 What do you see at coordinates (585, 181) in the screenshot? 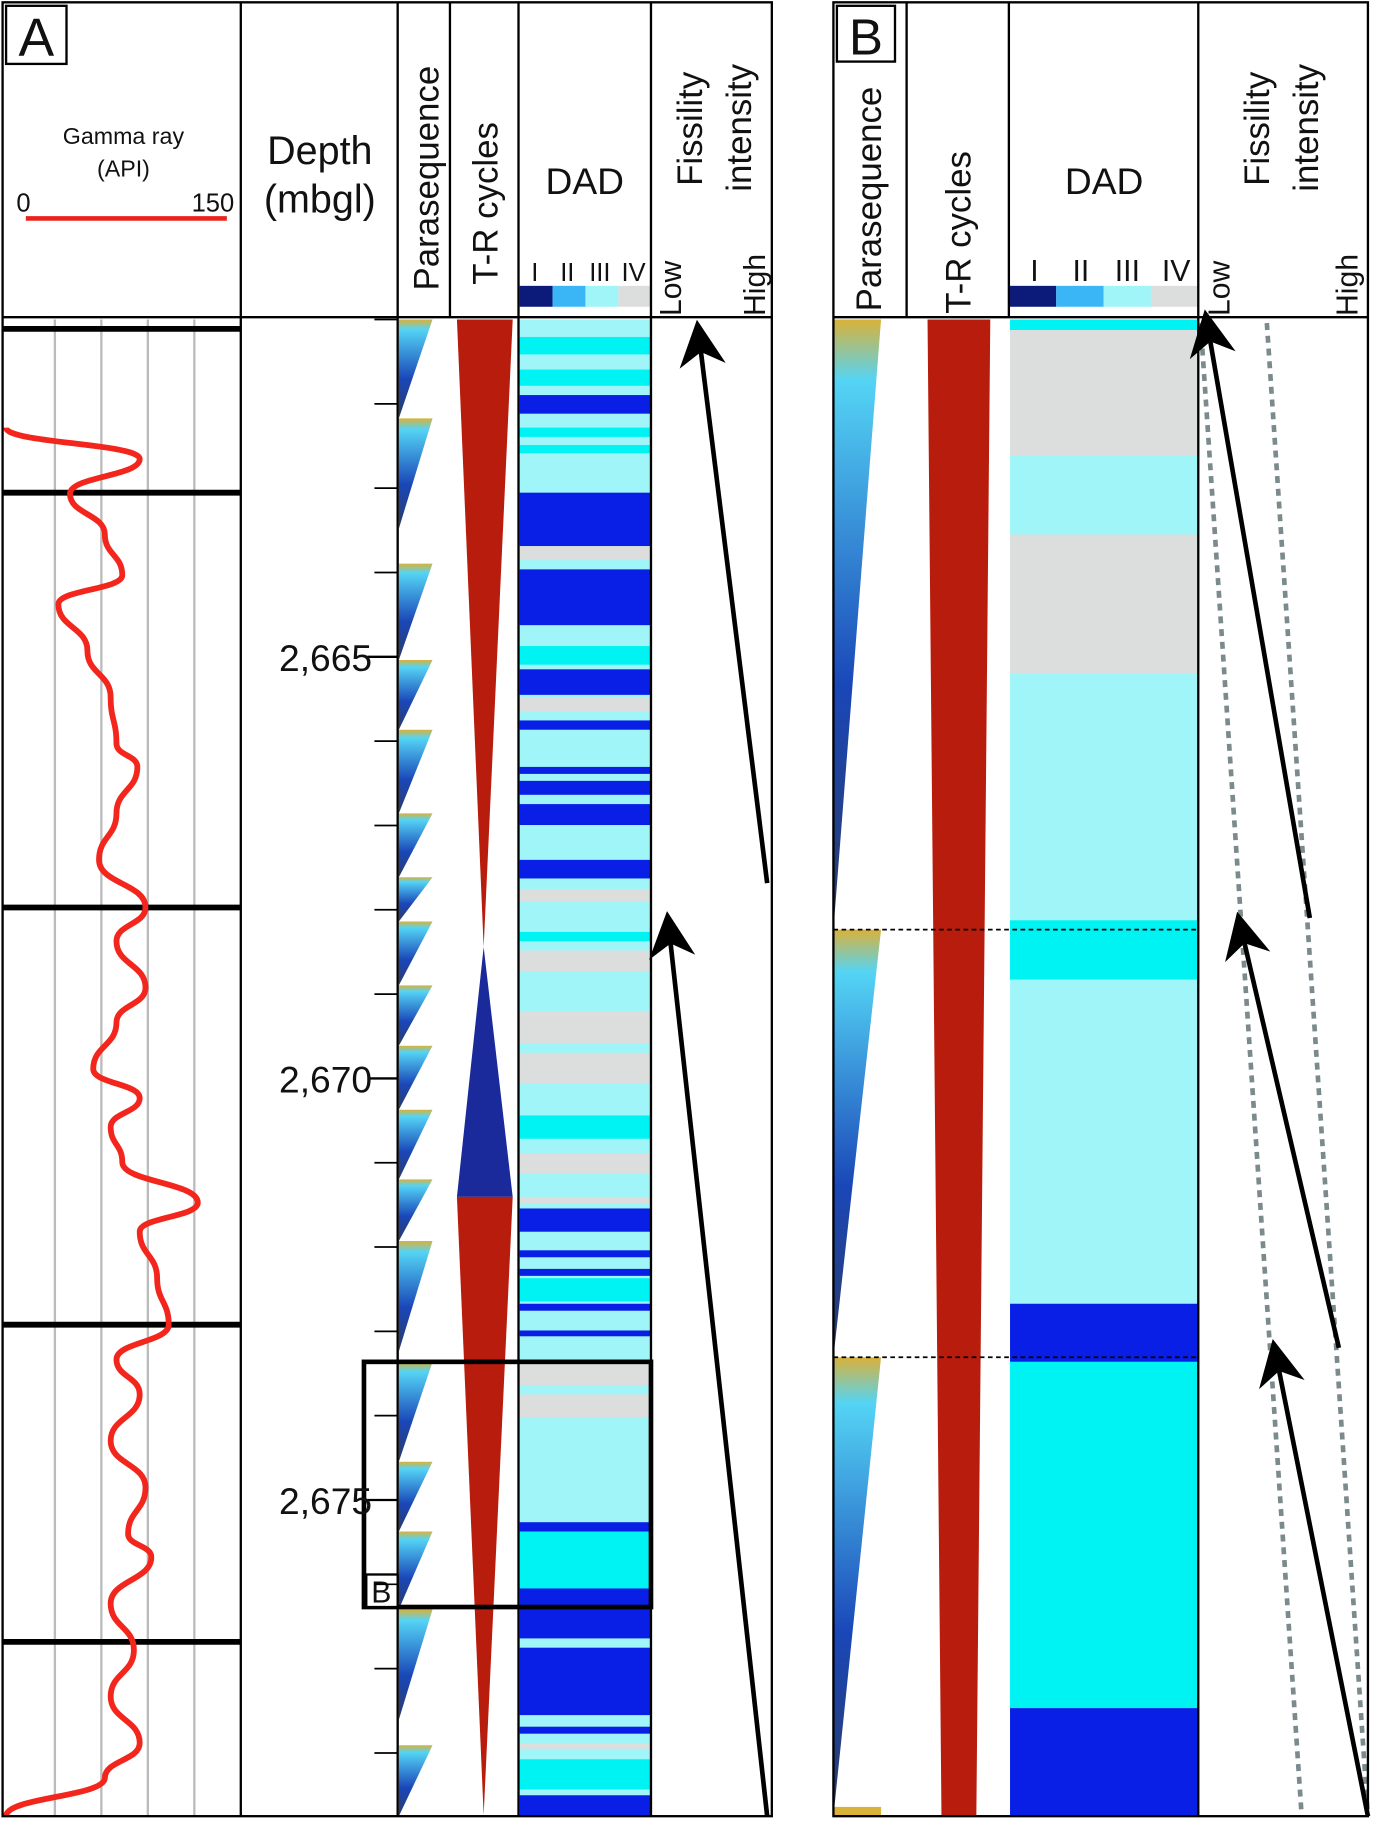
I see `column-title: DAD` at bounding box center [585, 181].